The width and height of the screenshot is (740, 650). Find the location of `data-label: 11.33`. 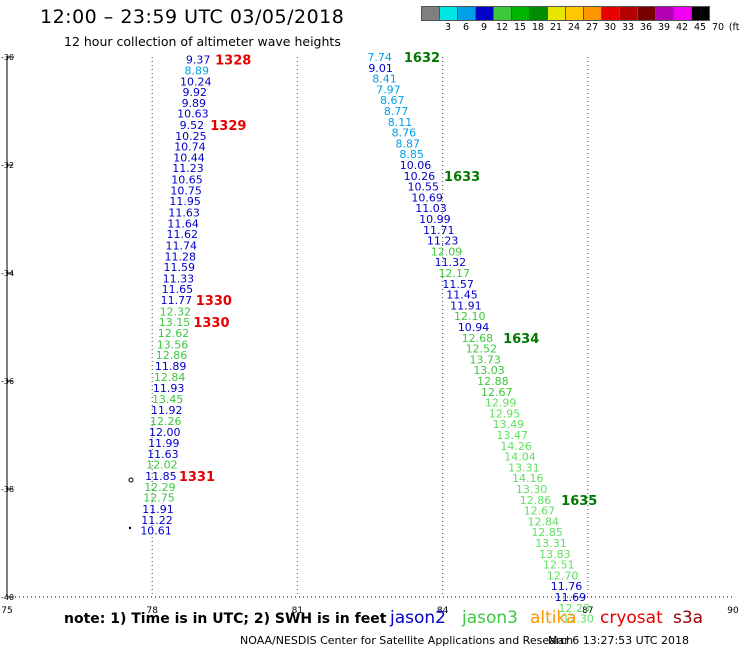

data-label: 11.33 is located at coordinates (179, 278).